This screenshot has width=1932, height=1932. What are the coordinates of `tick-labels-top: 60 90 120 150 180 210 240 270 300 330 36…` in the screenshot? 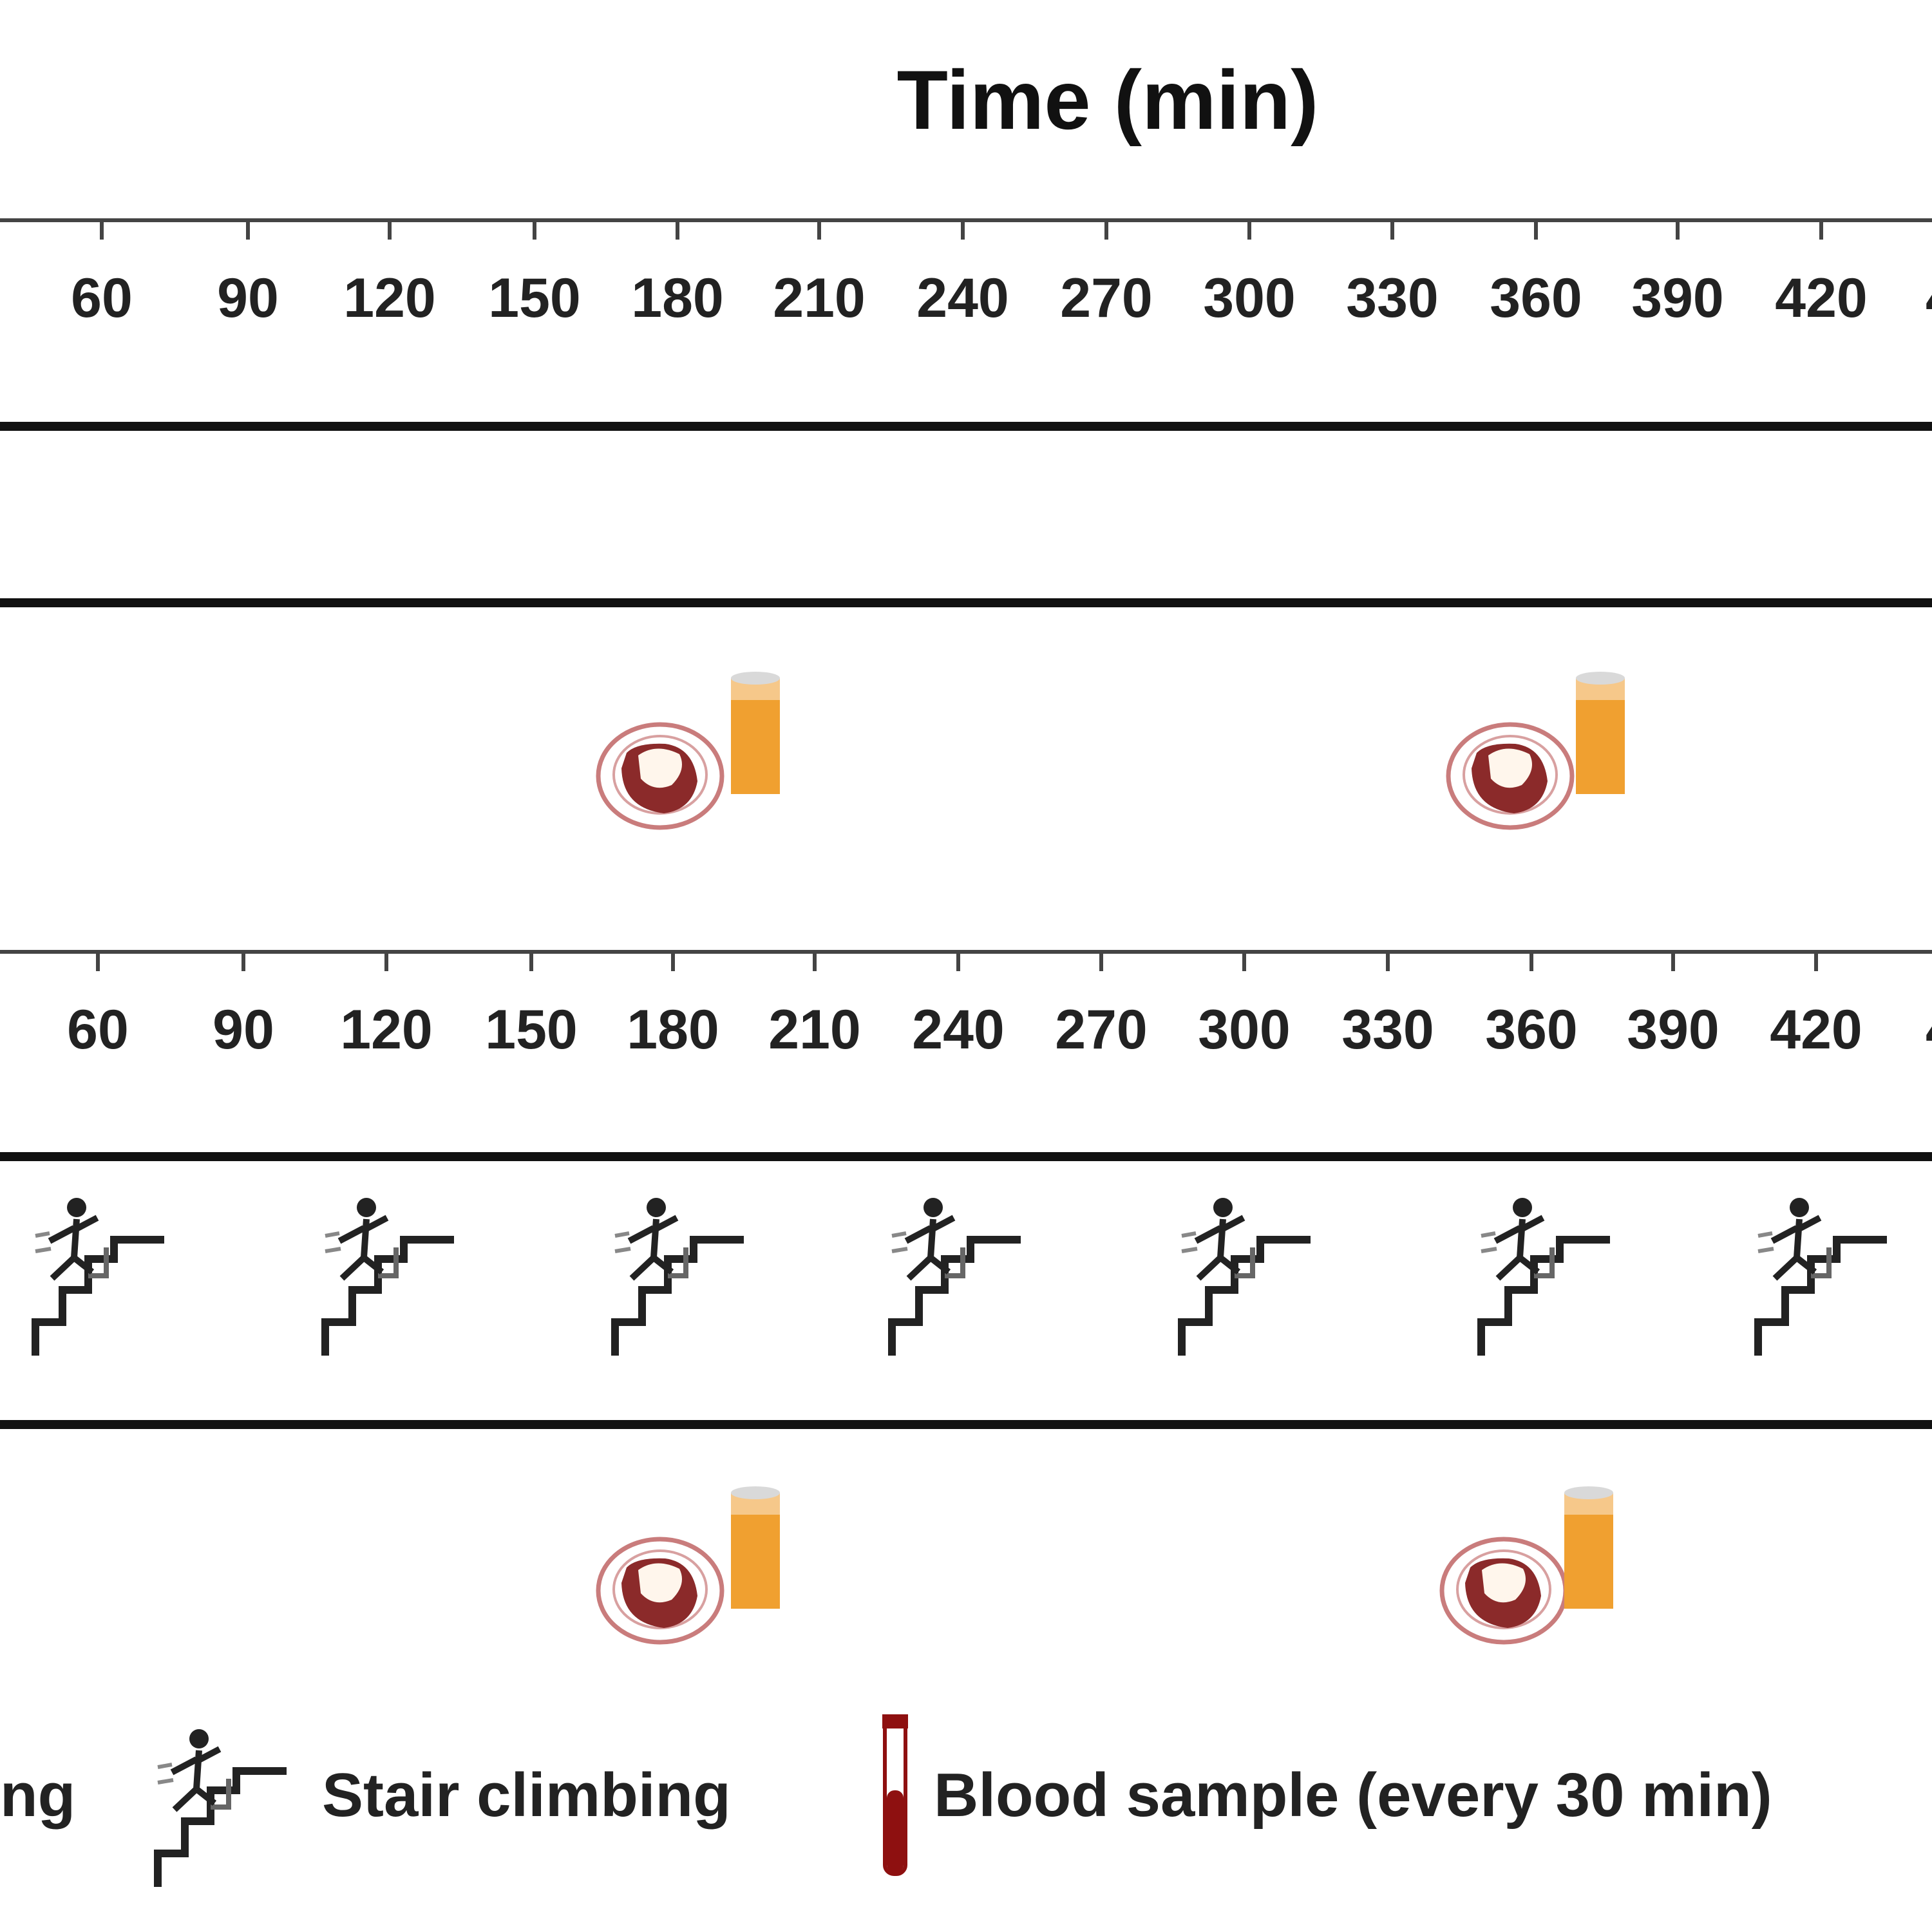 It's located at (1002, 298).